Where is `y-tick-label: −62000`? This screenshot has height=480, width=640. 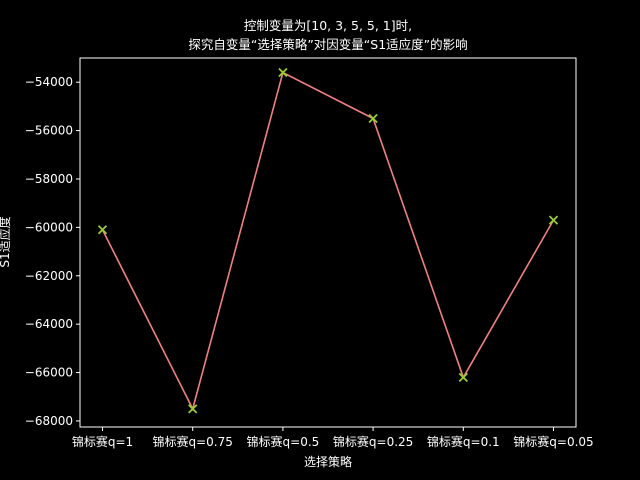 y-tick-label: −62000 is located at coordinates (49, 276).